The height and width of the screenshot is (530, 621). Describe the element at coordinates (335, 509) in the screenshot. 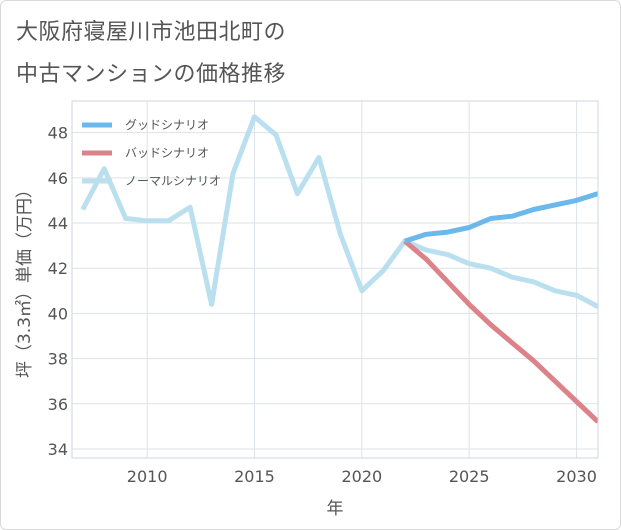

I see `x-axis-title: 年` at that location.